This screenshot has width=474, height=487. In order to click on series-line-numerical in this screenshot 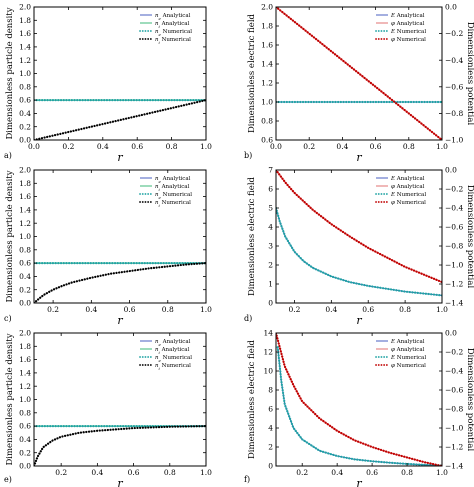, I will do `click(359, 399)`.